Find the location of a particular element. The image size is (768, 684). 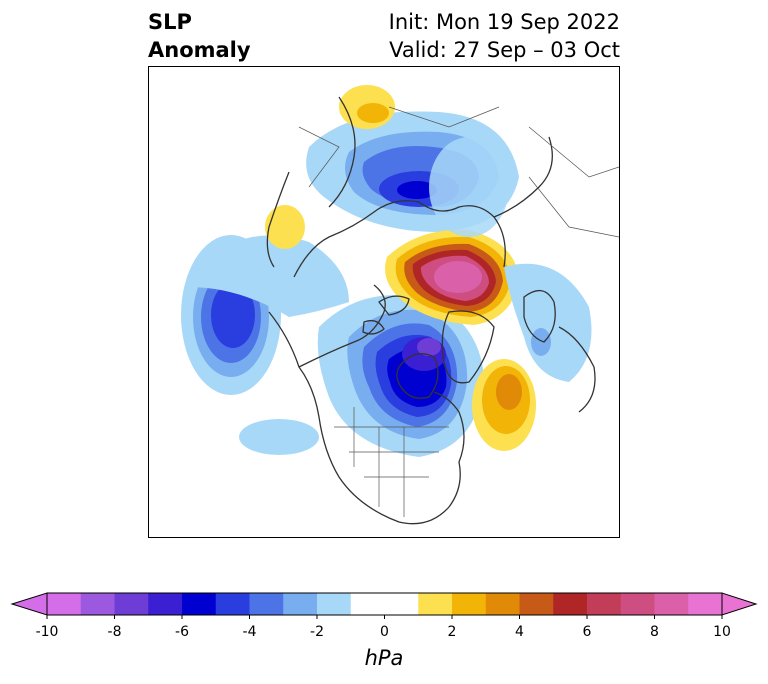

colorbar-tick-label: 6 is located at coordinates (587, 632).